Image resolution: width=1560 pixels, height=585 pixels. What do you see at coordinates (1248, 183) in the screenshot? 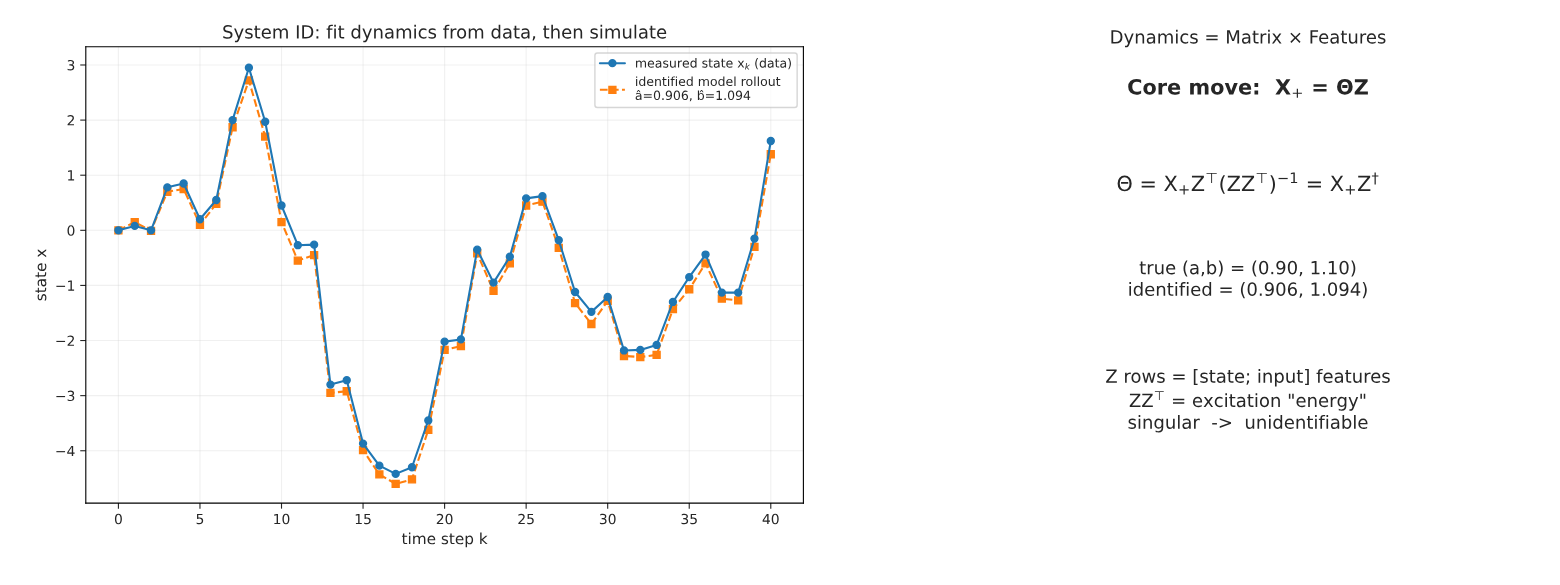
I see `text: Θ = X$_{+}$Z$^{⊤}$(ZZ$^{⊤}$)$^{−1}$ = X$_{+}$Z$^{†}$` at bounding box center [1248, 183].